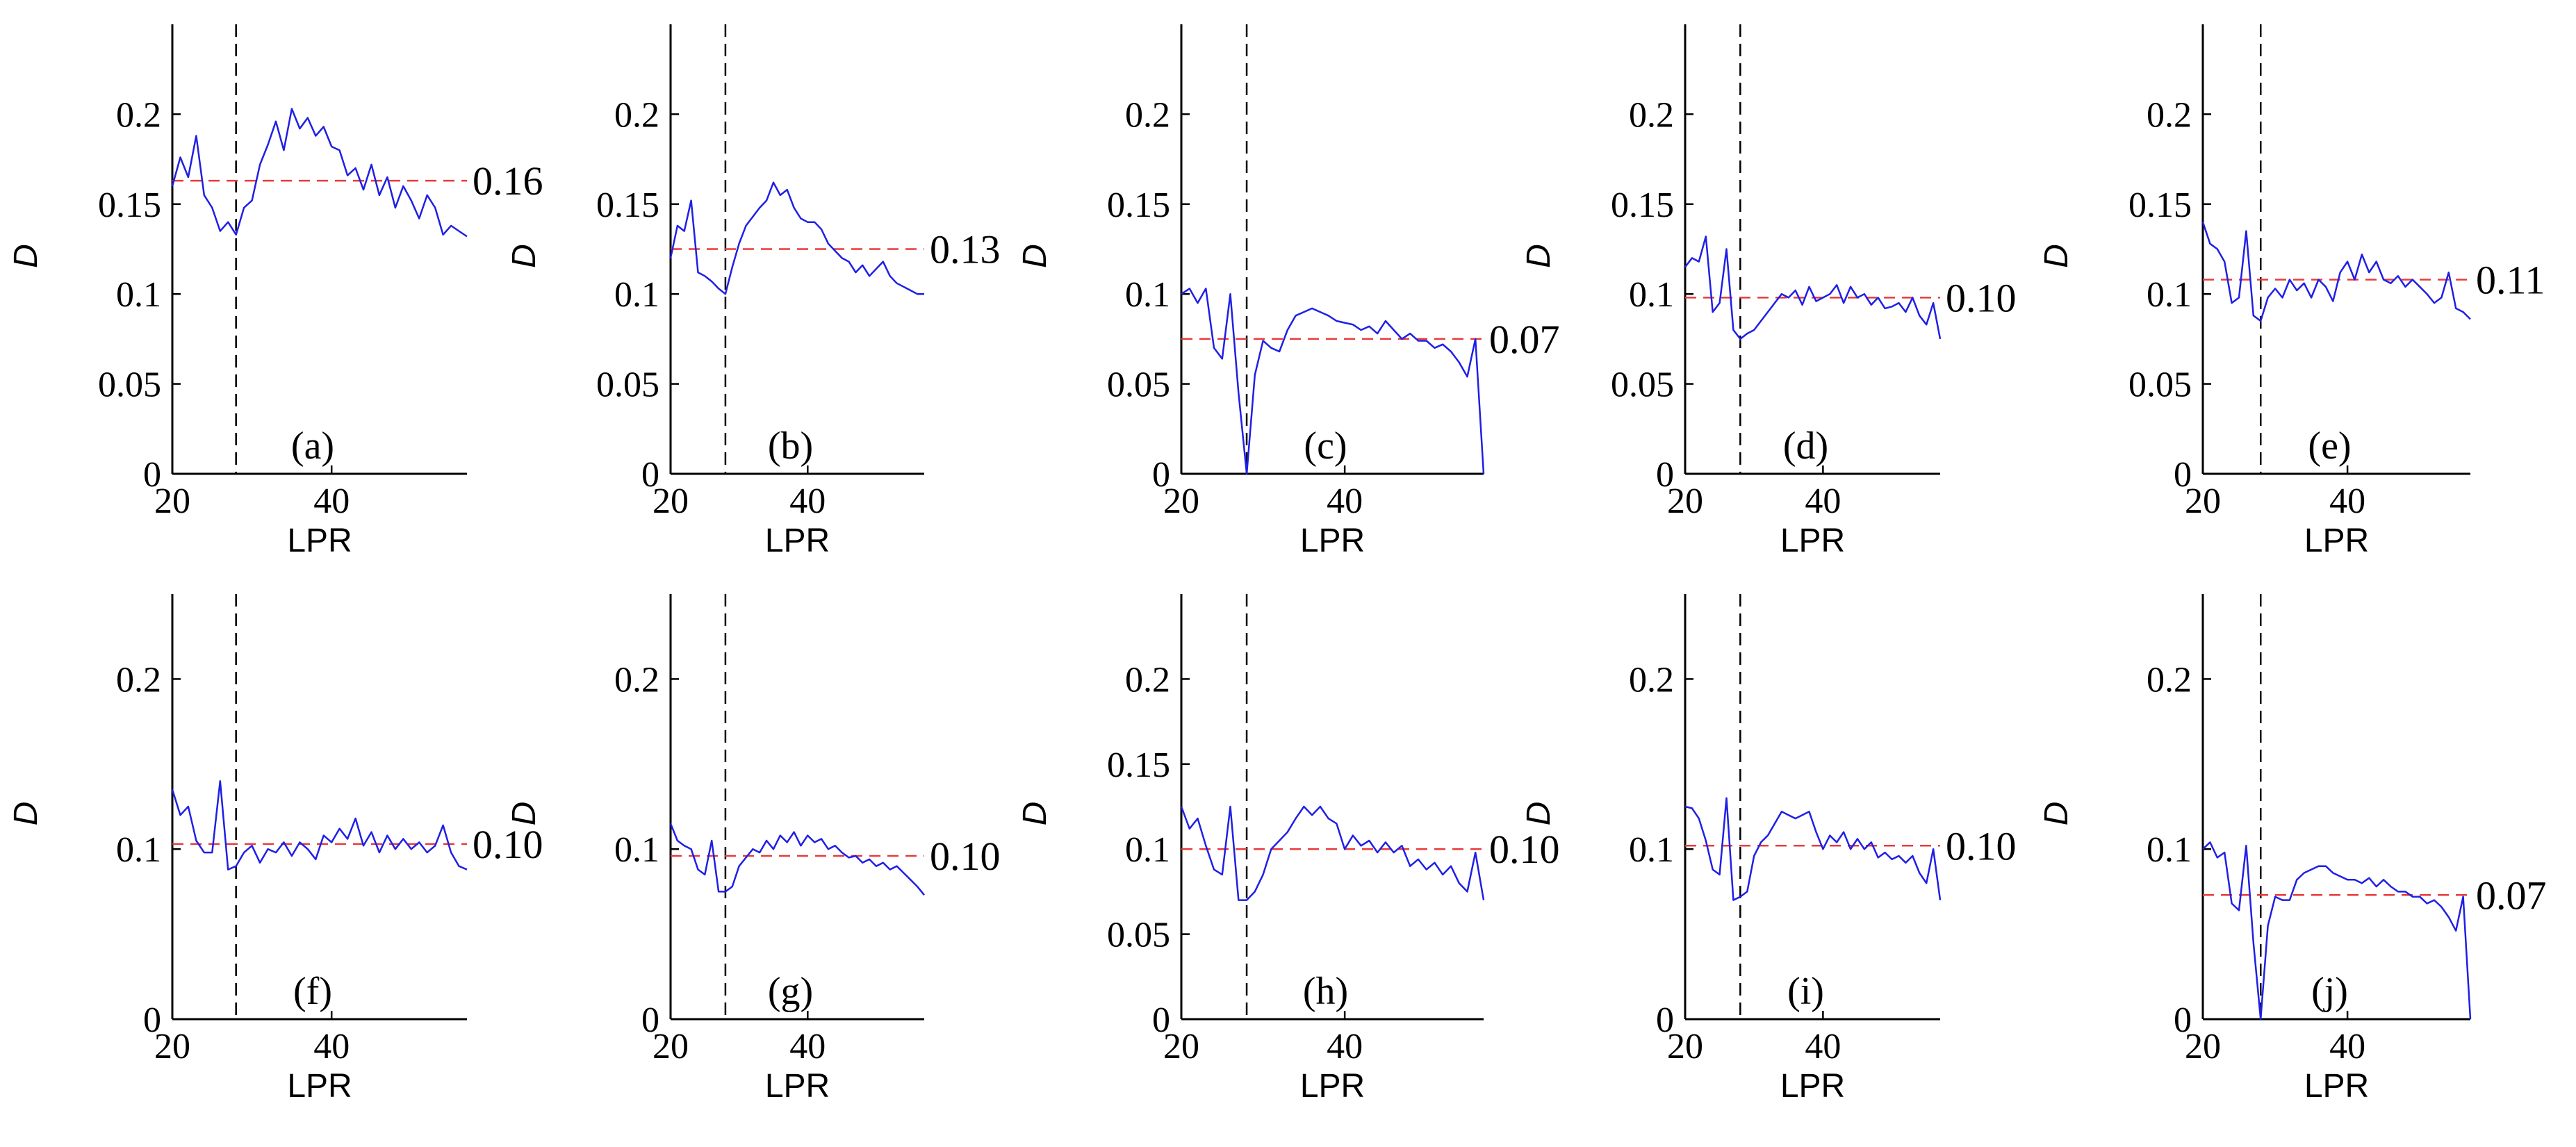 This screenshot has width=2576, height=1147. I want to click on panel-label: (i), so click(1806, 991).